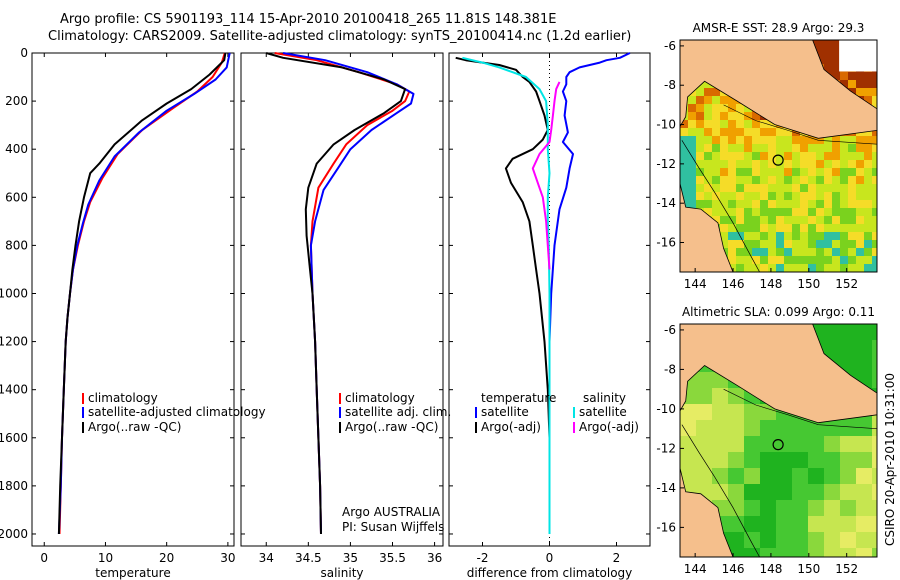 This screenshot has width=900, height=580. What do you see at coordinates (670, 85) in the screenshot?
I see `map-y-tick-label: -8` at bounding box center [670, 85].